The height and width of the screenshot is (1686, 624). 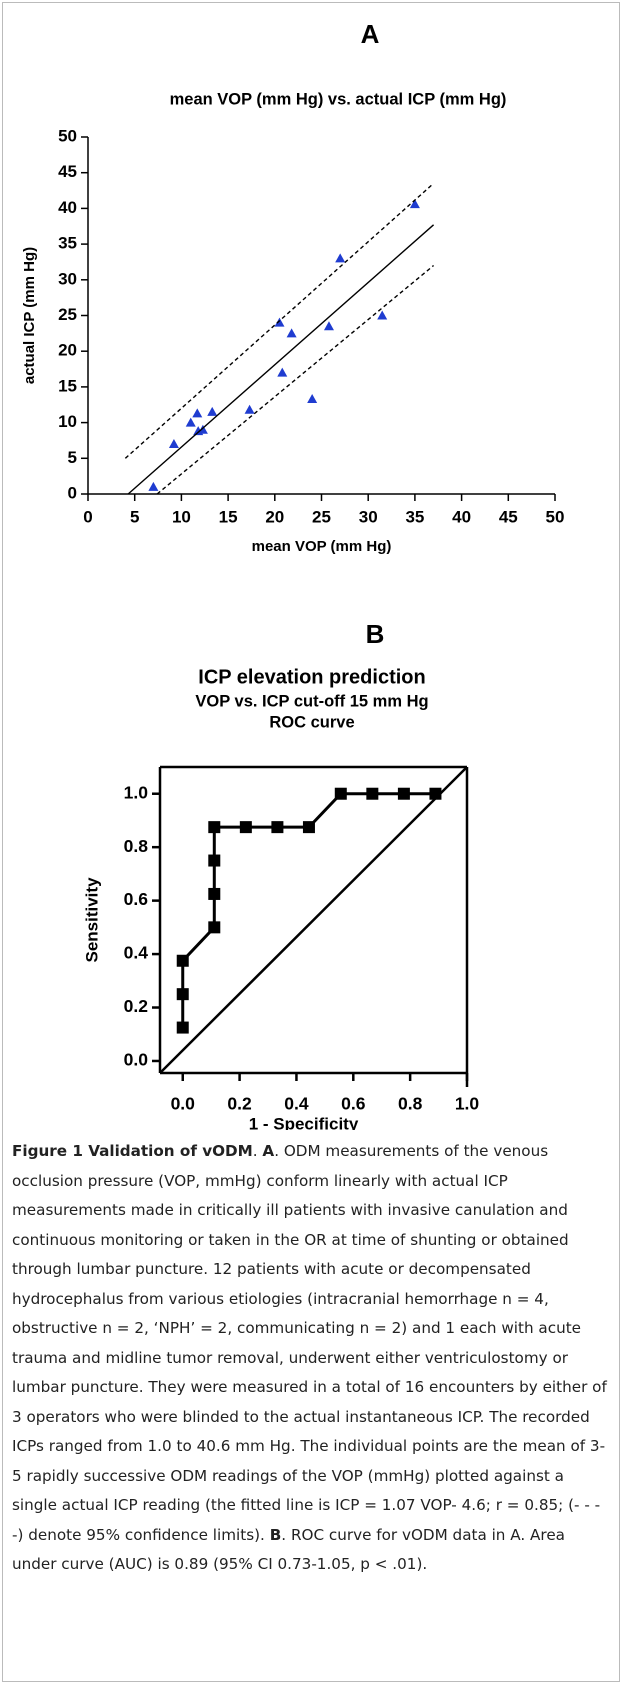 I want to click on y-tick-label: 5, so click(x=72, y=457).